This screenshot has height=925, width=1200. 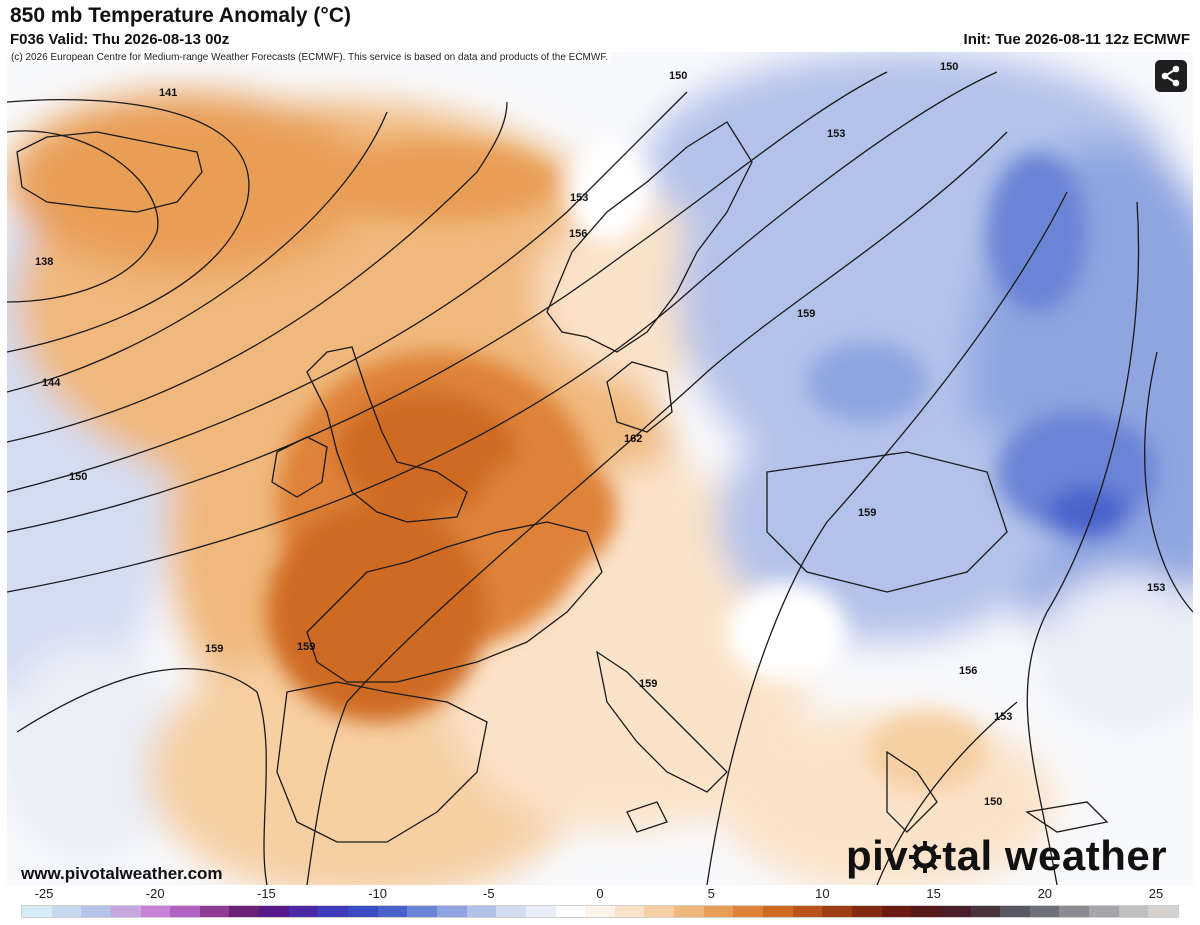 I want to click on colorbar-tick-label: -15, so click(x=266, y=893).